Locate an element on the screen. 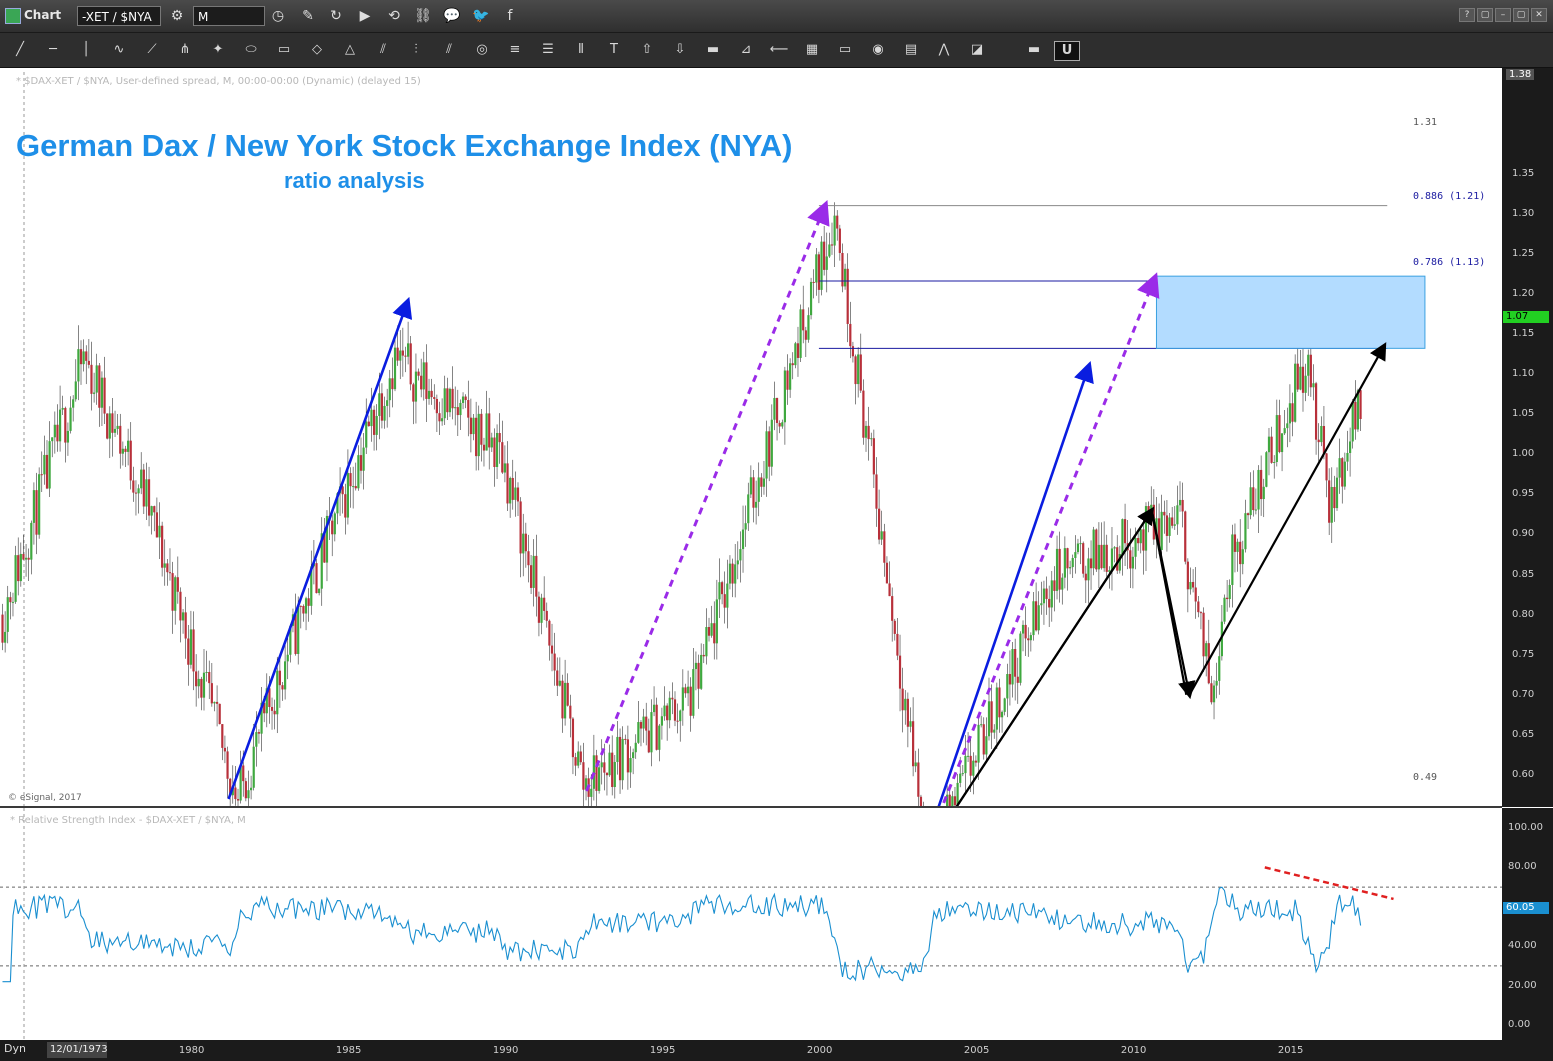 The width and height of the screenshot is (1553, 1061). gann-icon: ✦ is located at coordinates (218, 49).